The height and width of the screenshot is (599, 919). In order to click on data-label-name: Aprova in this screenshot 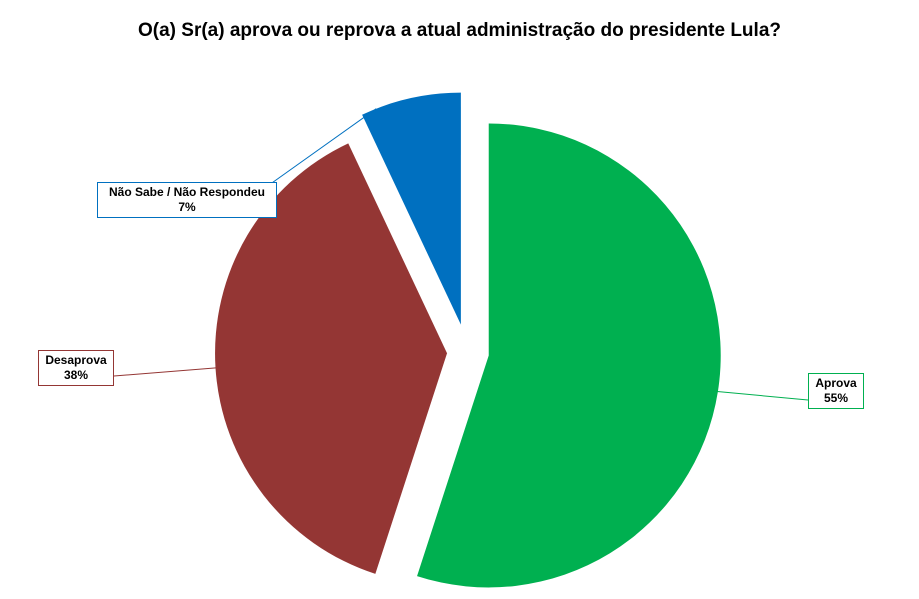, I will do `click(836, 383)`.